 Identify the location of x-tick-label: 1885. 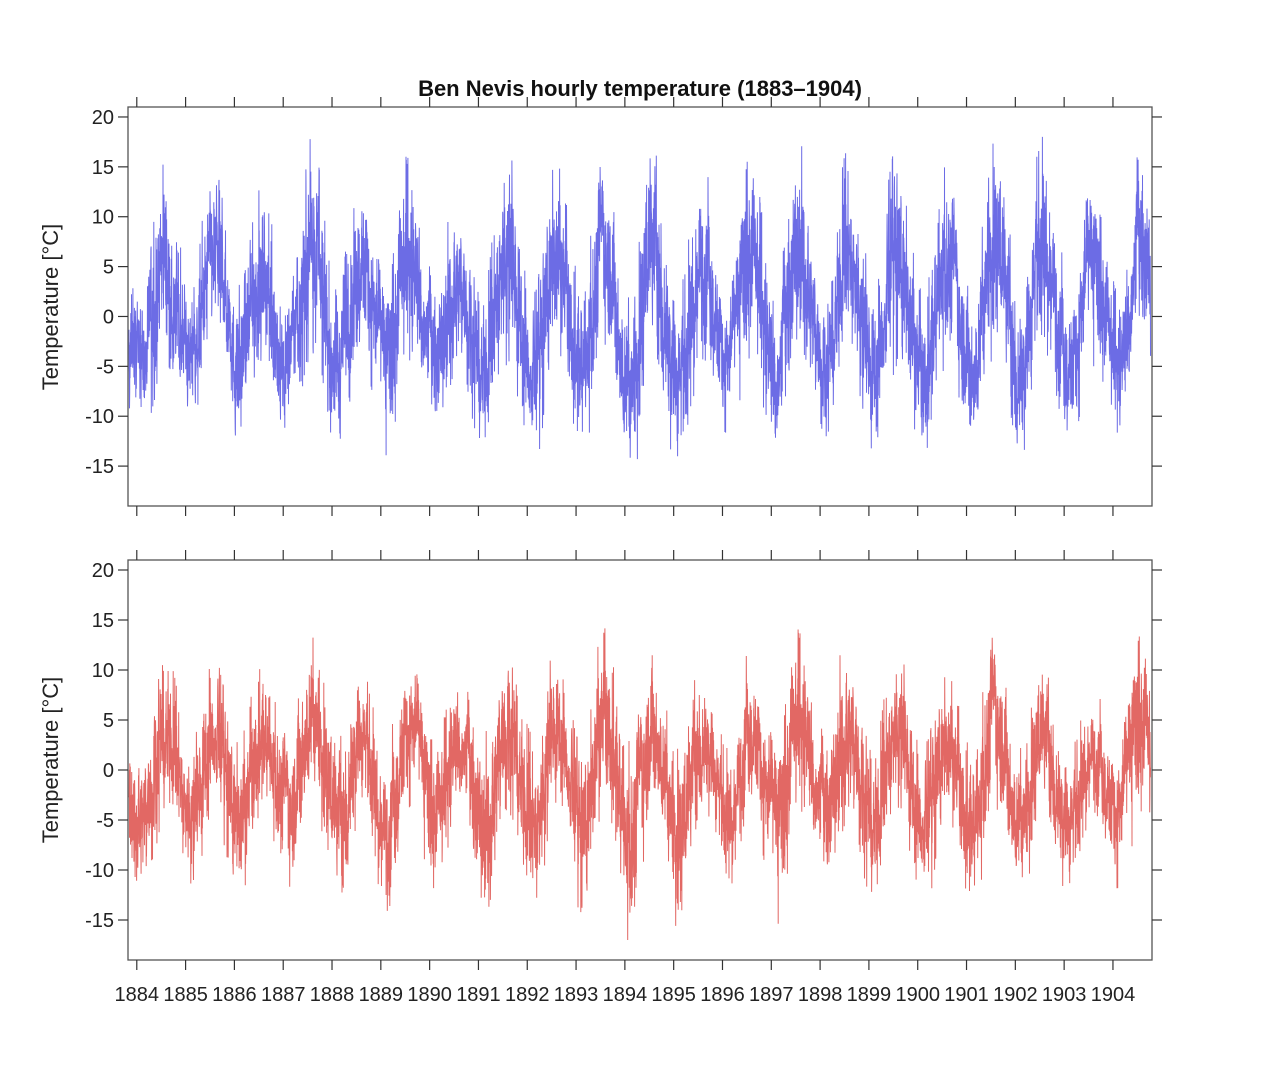
(185, 995).